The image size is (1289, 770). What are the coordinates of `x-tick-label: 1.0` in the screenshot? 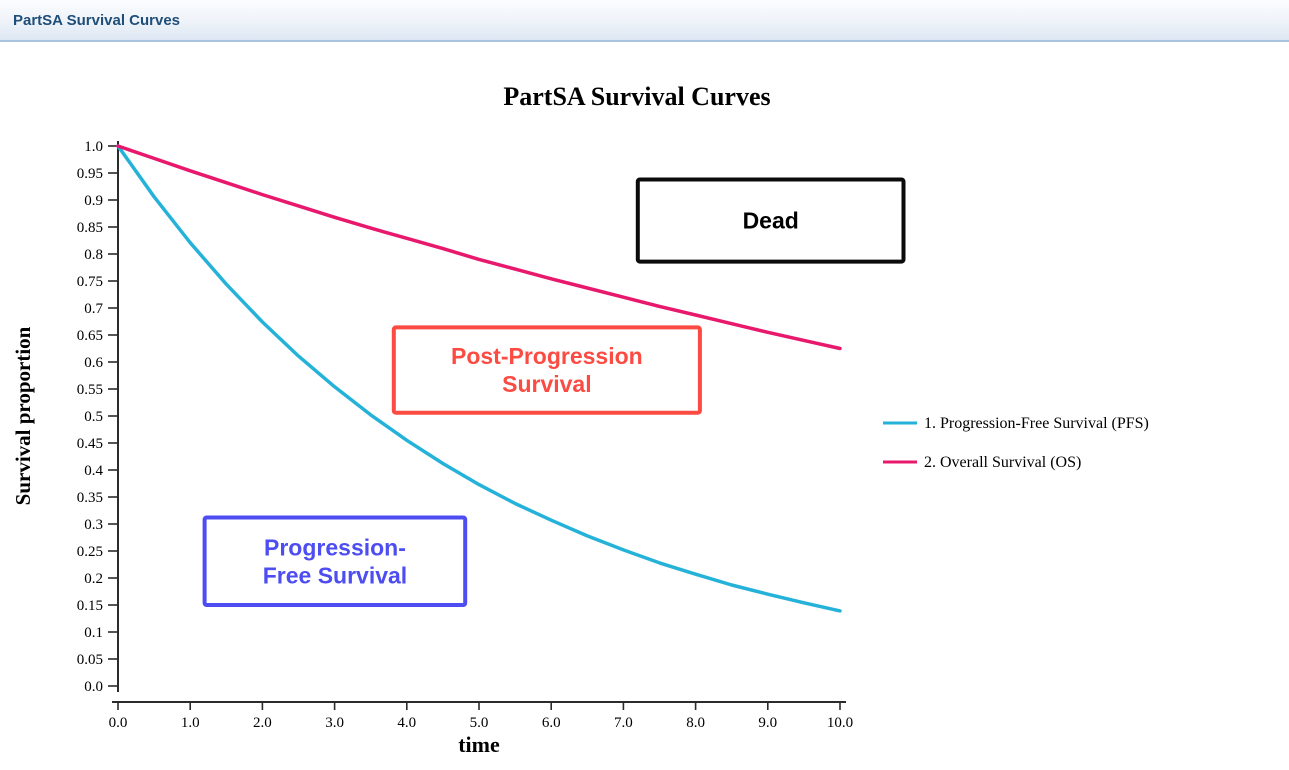 It's located at (190, 723).